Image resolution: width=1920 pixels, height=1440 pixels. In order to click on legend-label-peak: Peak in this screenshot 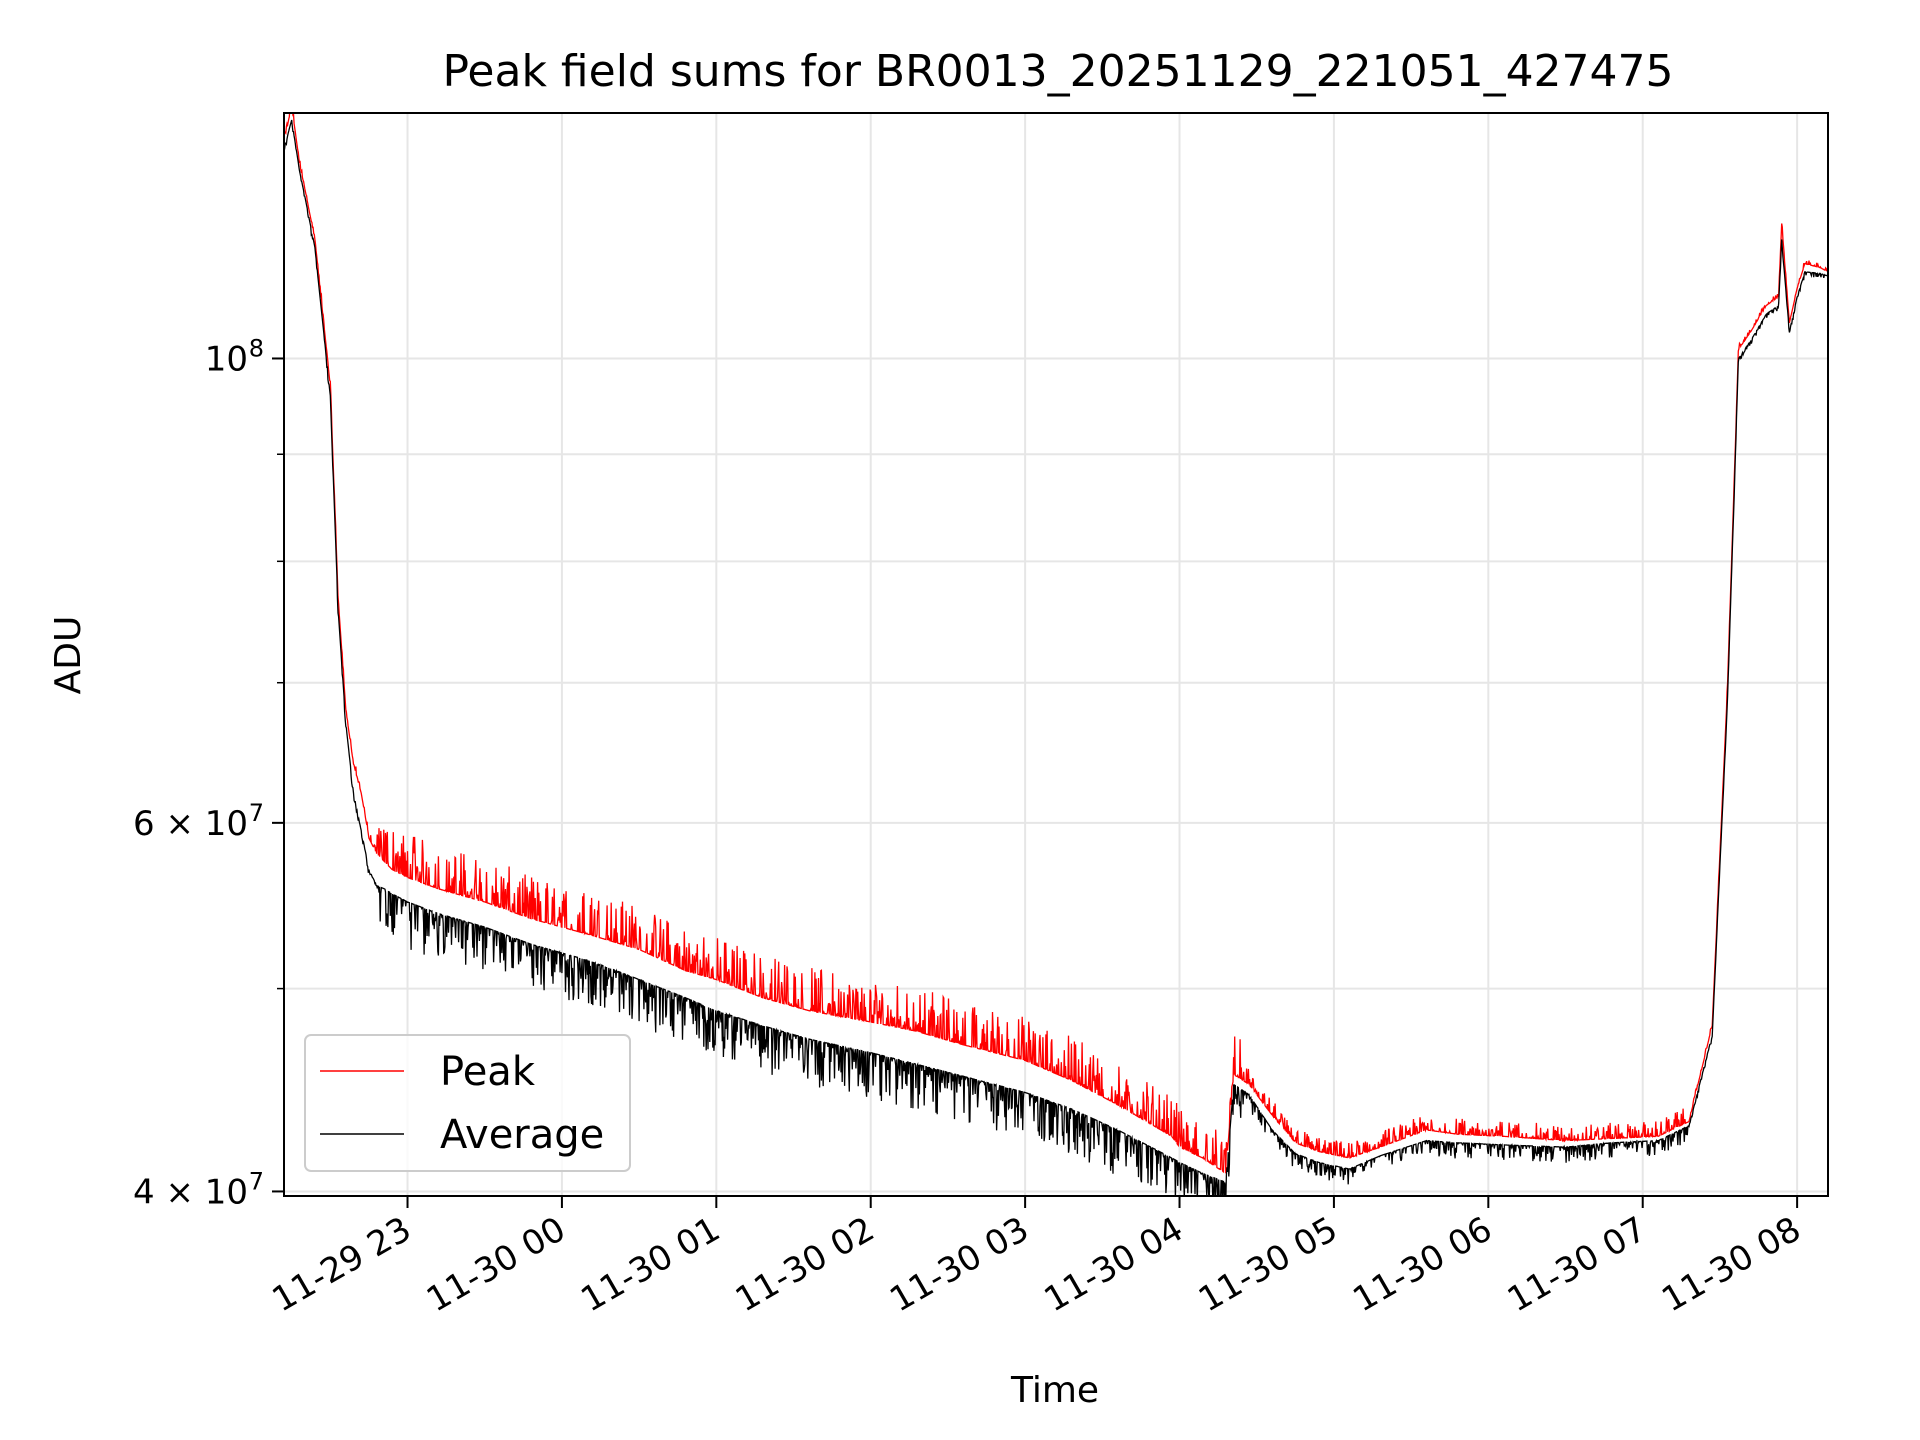, I will do `click(488, 1072)`.